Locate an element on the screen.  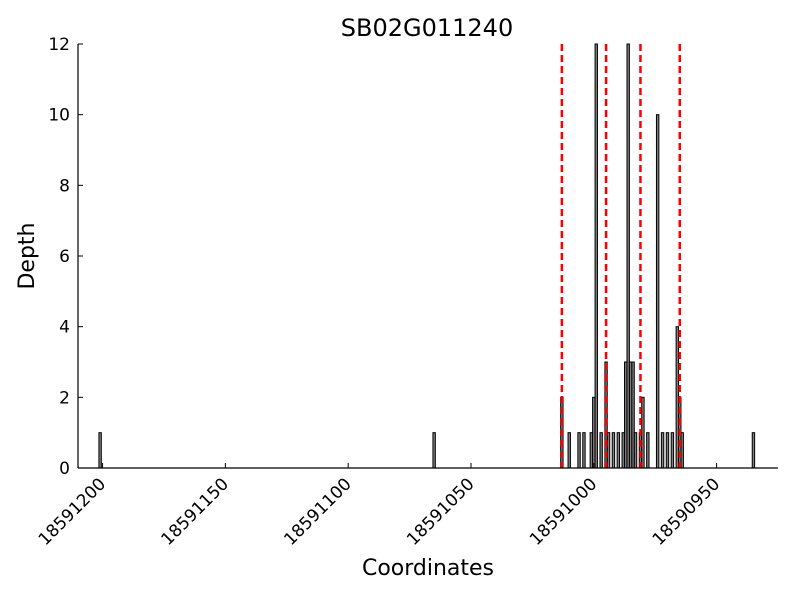
chart-title: SB02G011240 is located at coordinates (427, 28).